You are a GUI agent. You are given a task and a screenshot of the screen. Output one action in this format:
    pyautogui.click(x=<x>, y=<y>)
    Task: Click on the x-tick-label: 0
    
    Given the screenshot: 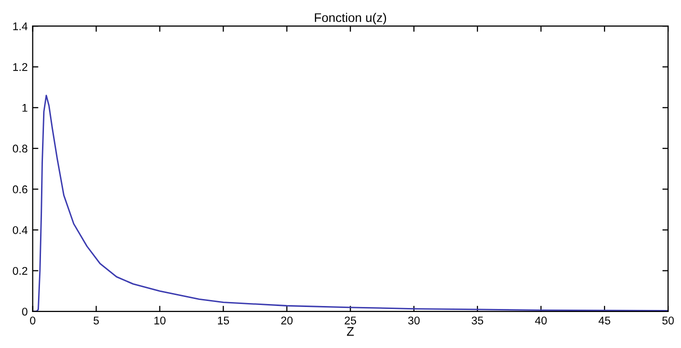 What is the action you would take?
    pyautogui.click(x=33, y=320)
    